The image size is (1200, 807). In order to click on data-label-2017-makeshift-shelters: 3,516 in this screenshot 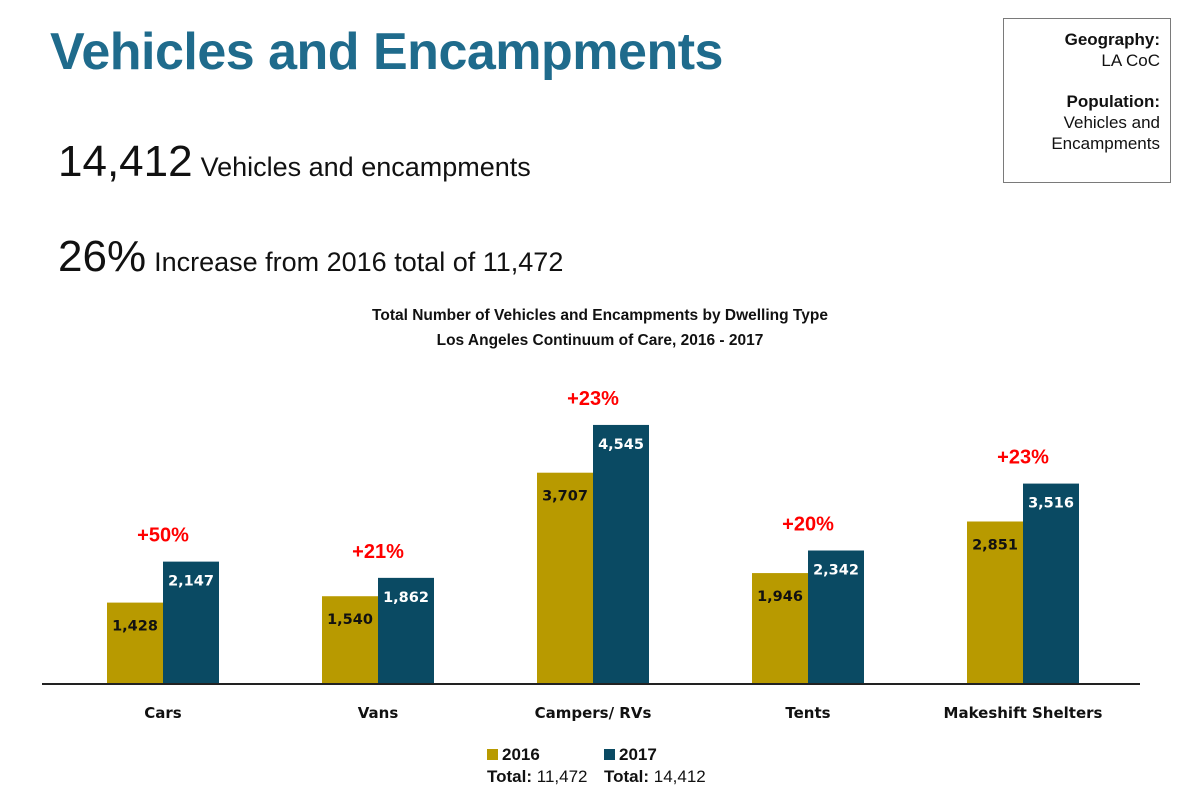, I will do `click(1051, 504)`.